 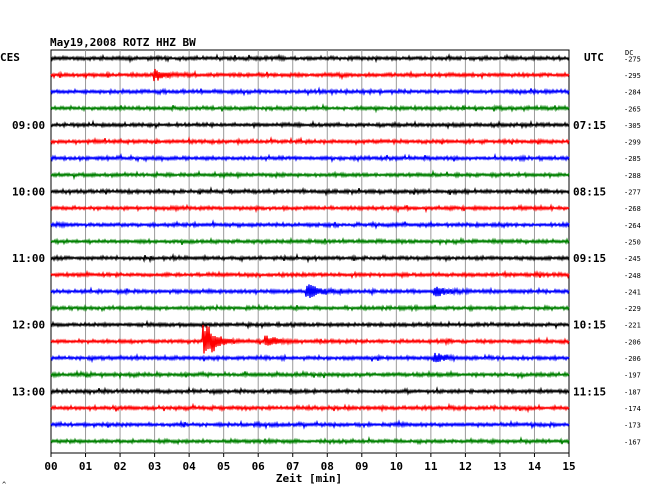 I want to click on dc-offset-header: DC, so click(x=629, y=53).